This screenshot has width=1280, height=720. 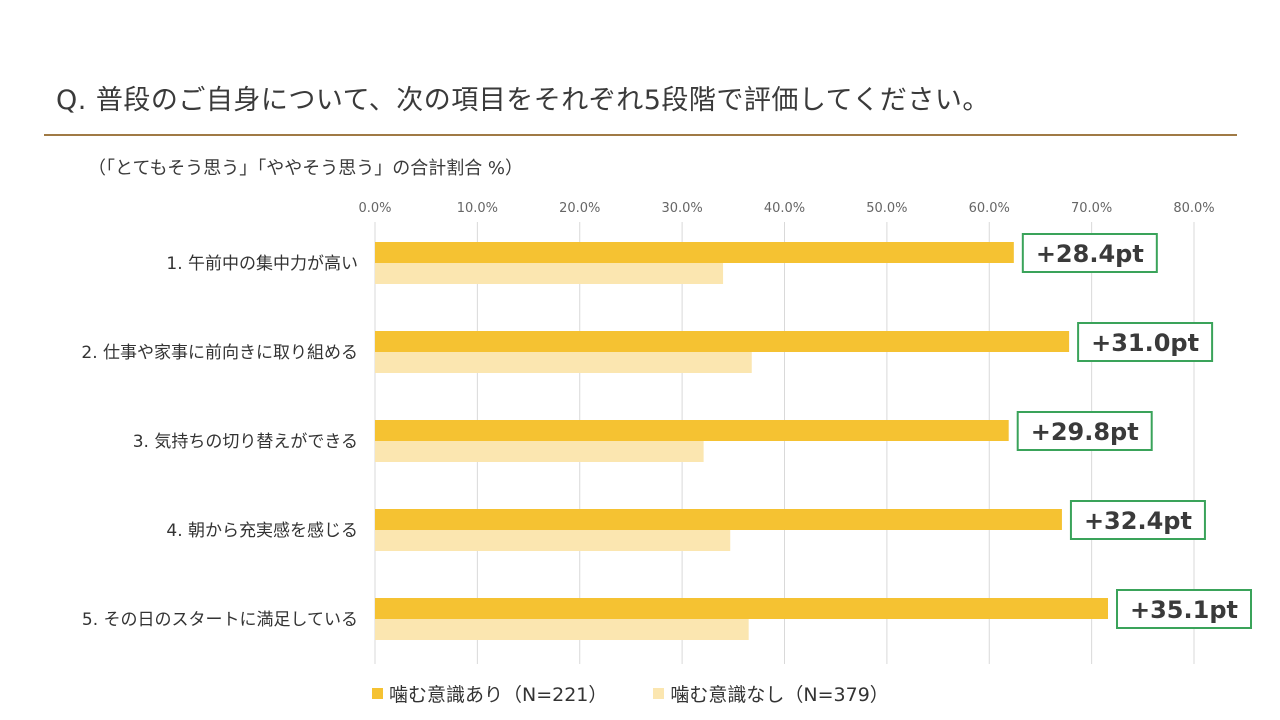 I want to click on legend-item-series2: 噛む意識なし（N=379）, so click(x=771, y=693).